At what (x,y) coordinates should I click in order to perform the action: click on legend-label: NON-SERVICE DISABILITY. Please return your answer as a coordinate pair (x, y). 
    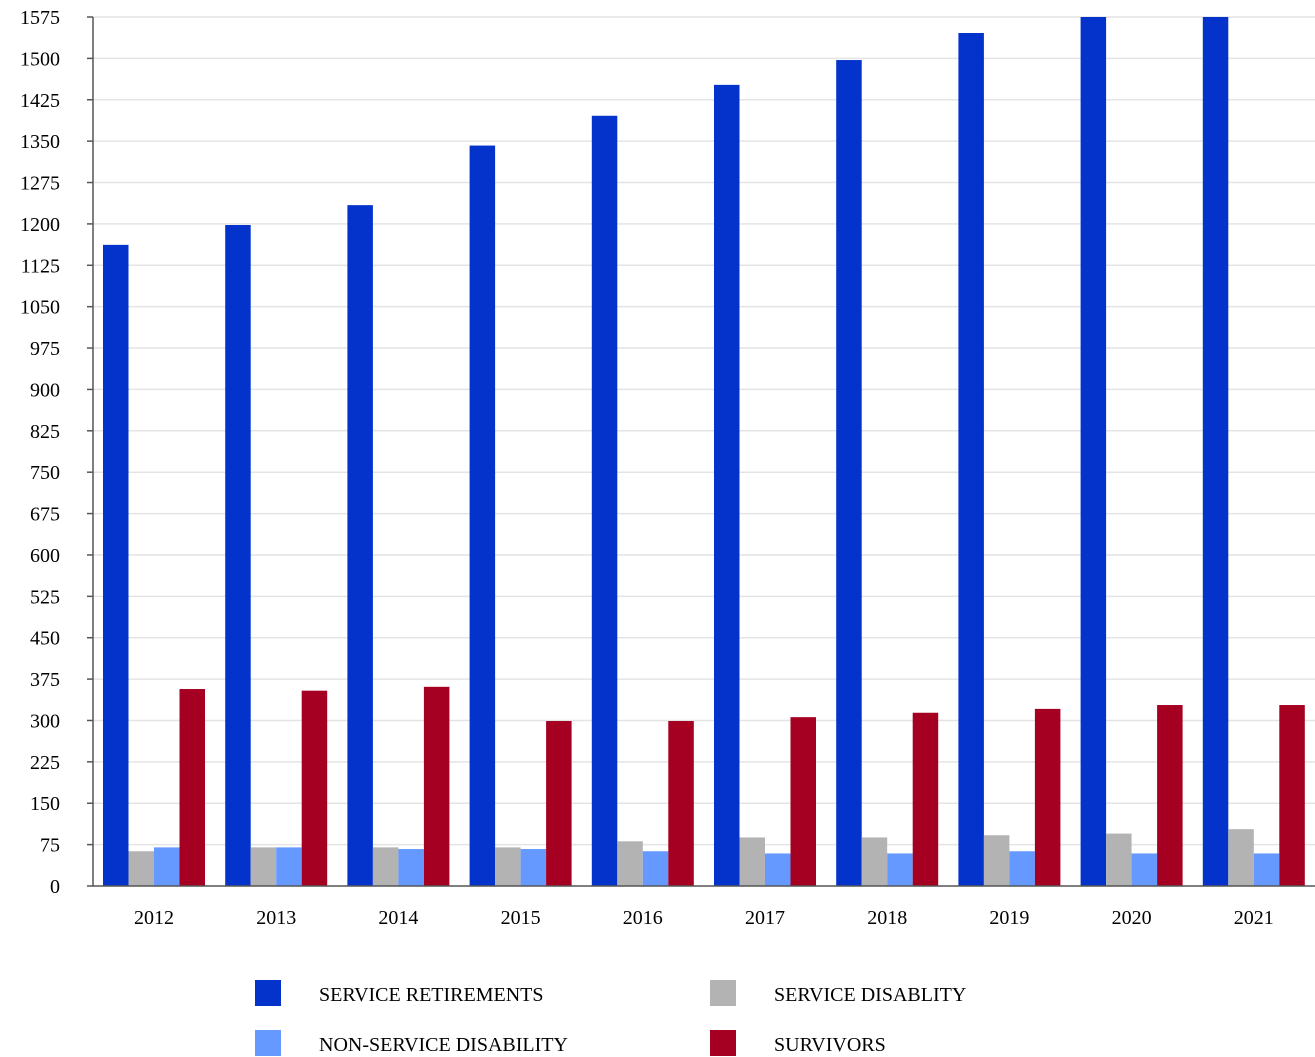
    Looking at the image, I should click on (443, 1045).